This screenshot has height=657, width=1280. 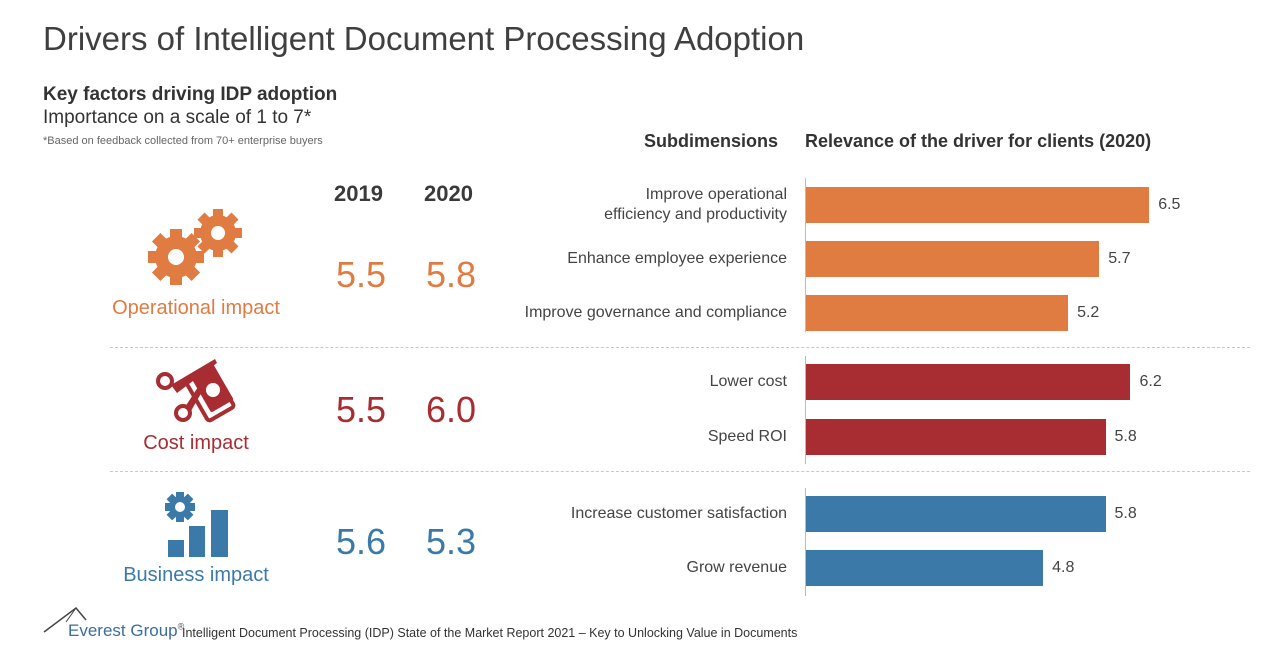 What do you see at coordinates (196, 308) in the screenshot?
I see `group-label-operational: Operational impact` at bounding box center [196, 308].